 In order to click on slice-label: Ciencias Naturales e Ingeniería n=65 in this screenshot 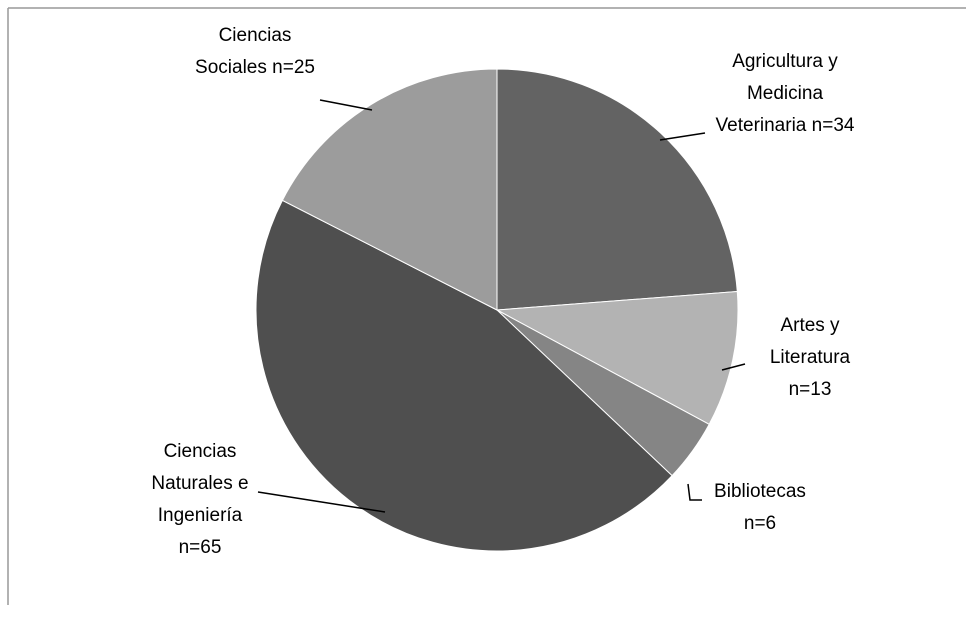, I will do `click(200, 500)`.